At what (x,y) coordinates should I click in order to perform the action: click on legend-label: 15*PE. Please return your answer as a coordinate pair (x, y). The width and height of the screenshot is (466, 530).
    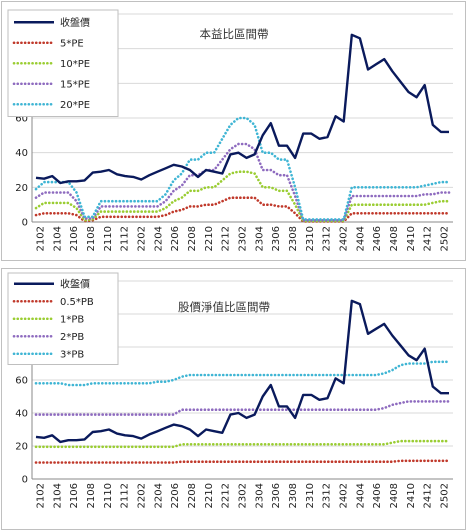
    Looking at the image, I should click on (75, 84).